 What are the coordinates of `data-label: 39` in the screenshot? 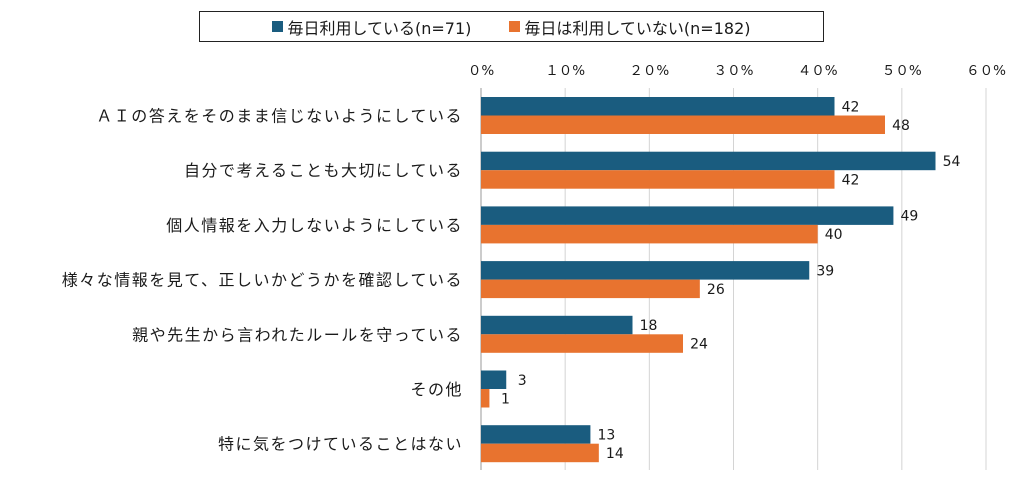 It's located at (825, 271).